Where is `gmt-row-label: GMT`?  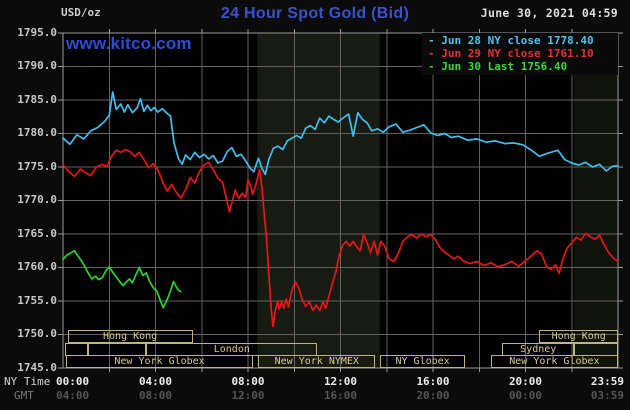 gmt-row-label: GMT is located at coordinates (24, 395).